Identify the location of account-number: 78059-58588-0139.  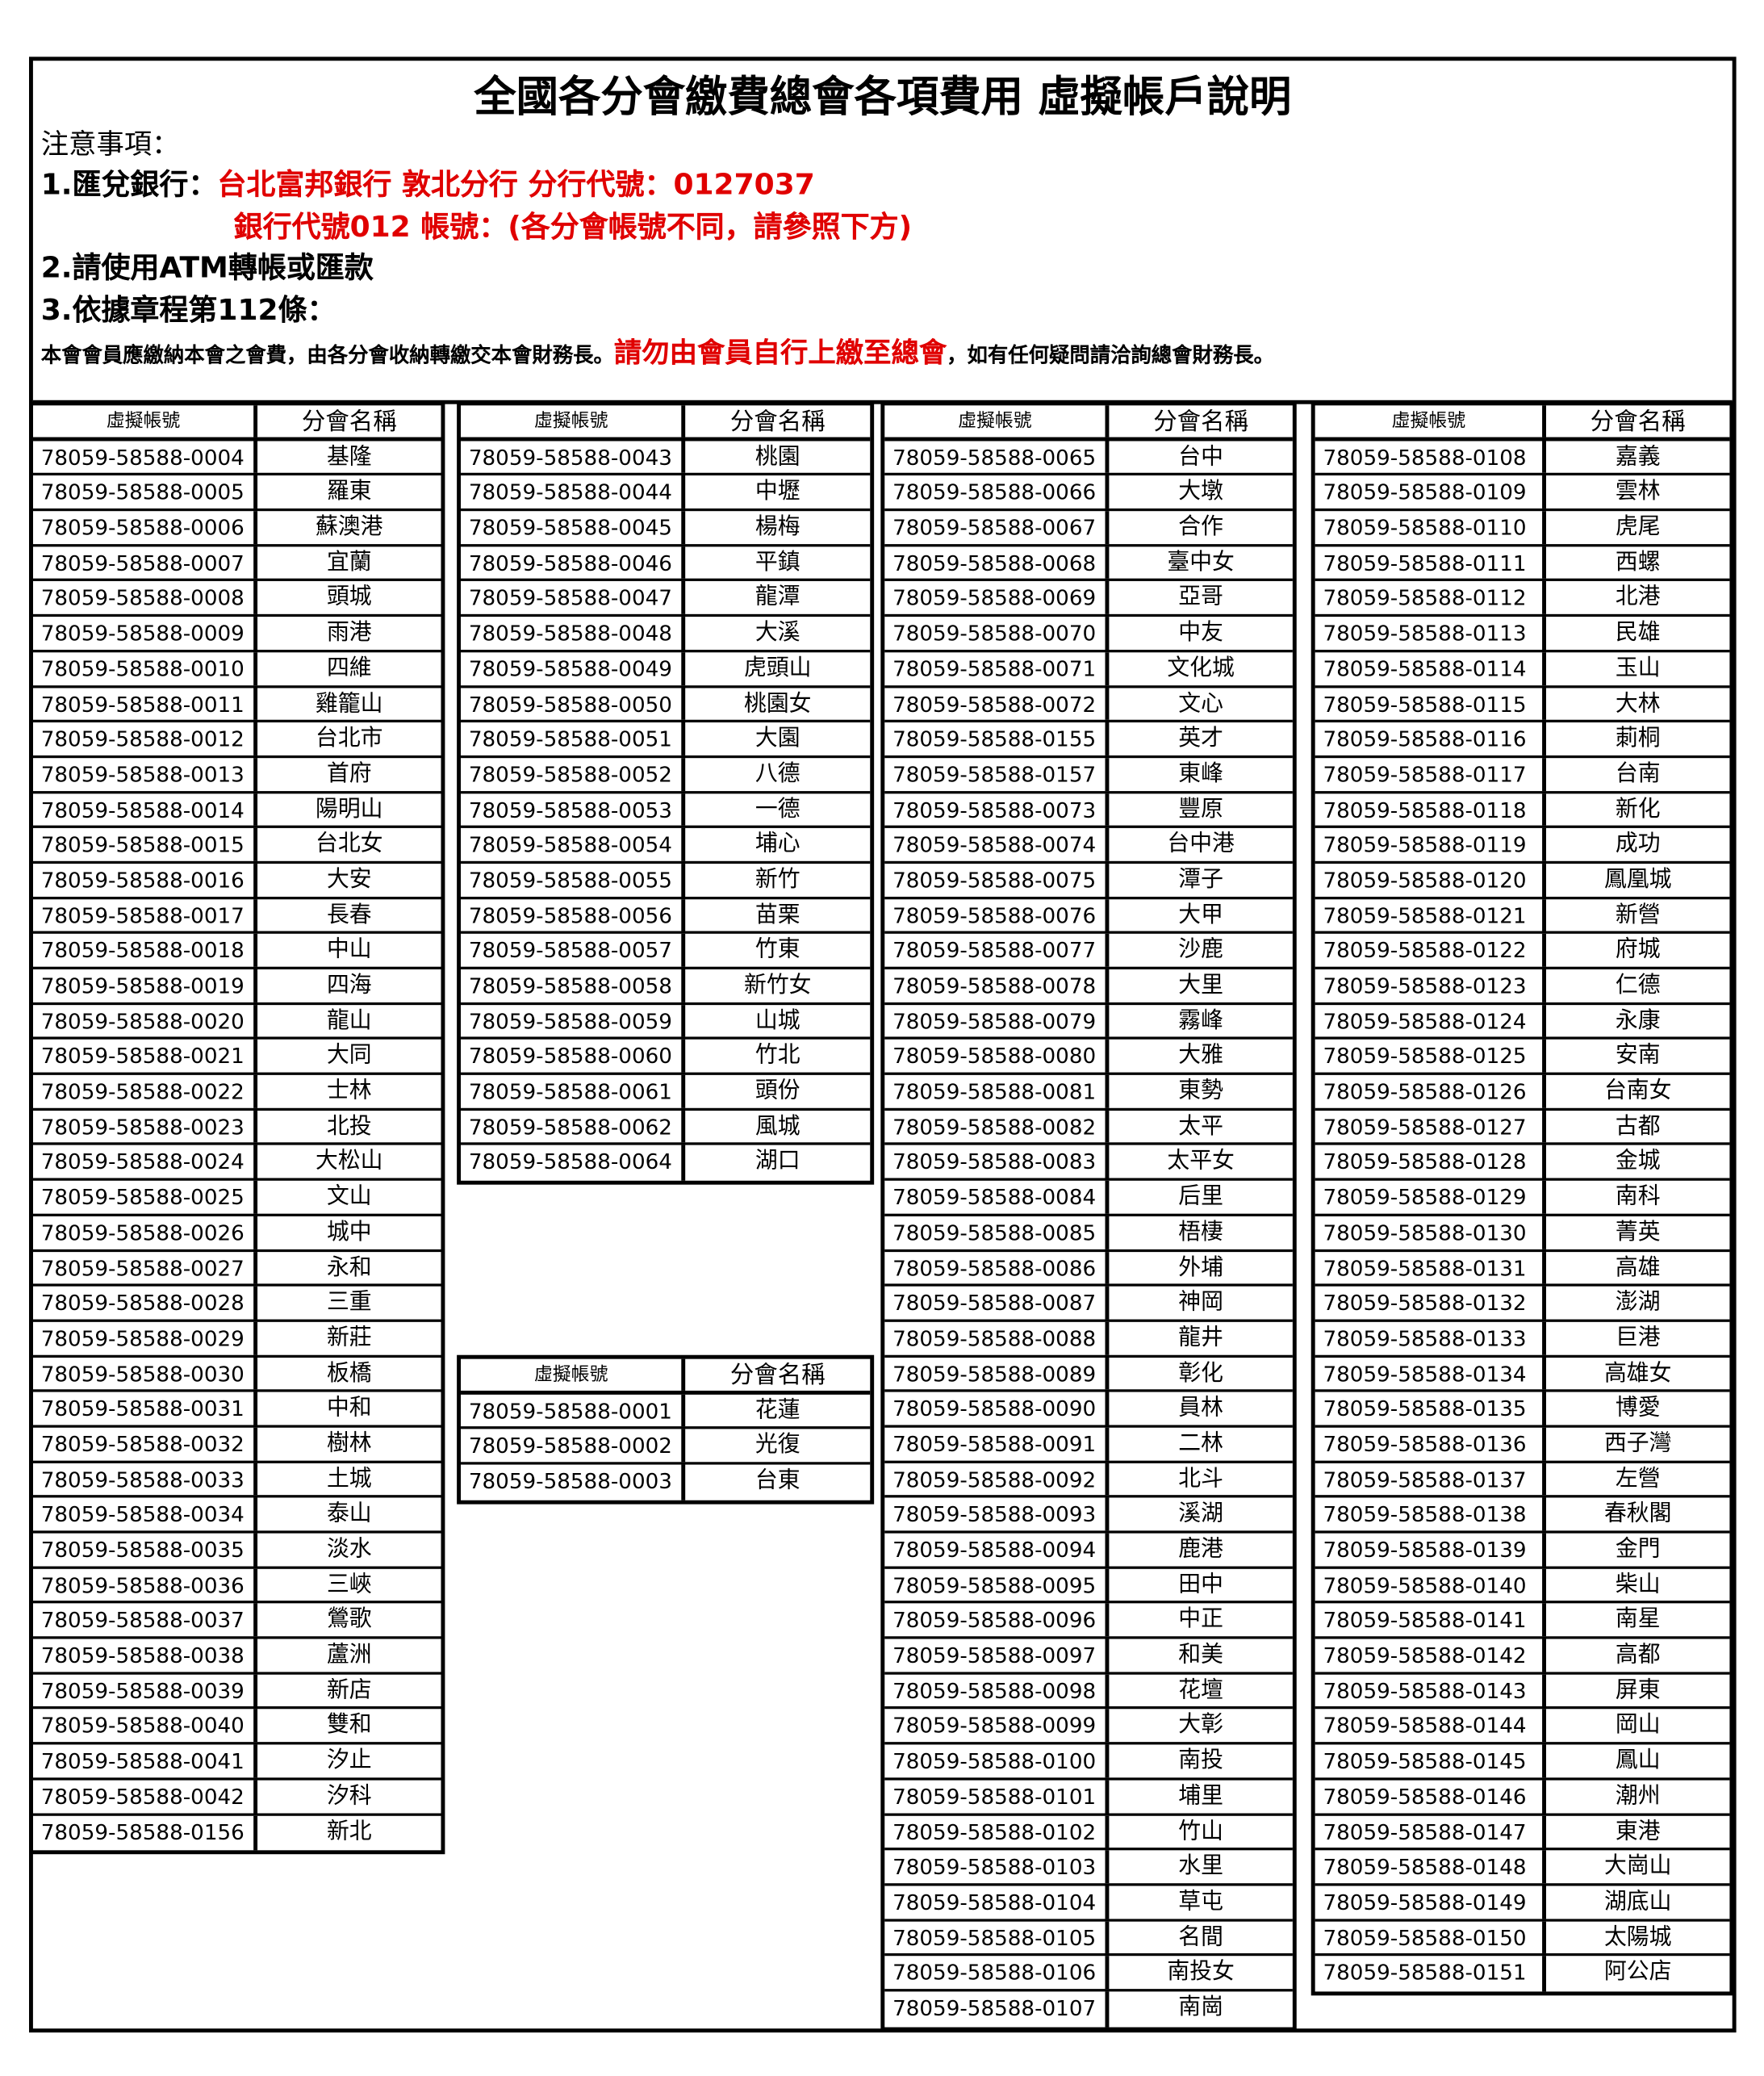
(1431, 1550).